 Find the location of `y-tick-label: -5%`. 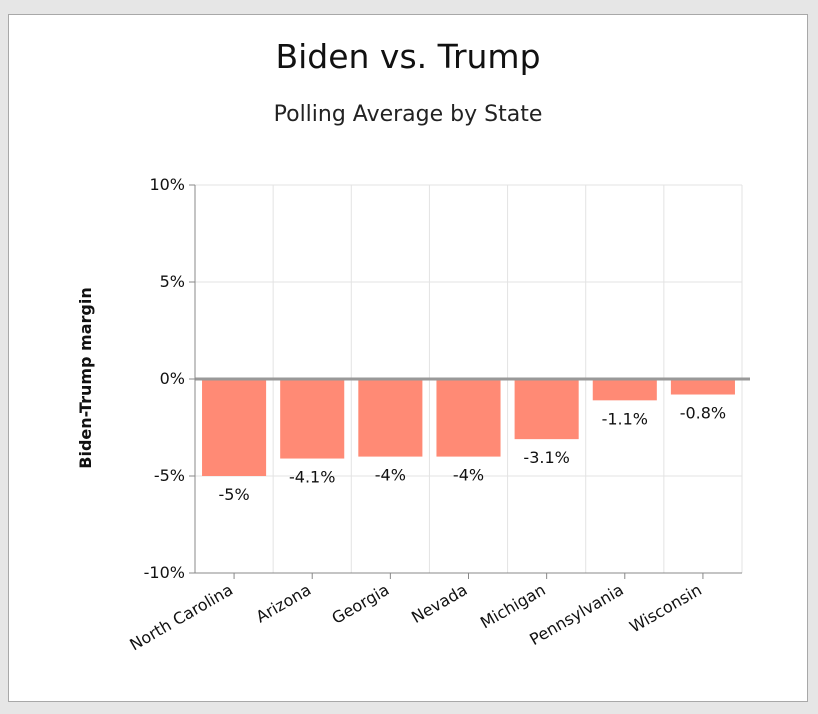

y-tick-label: -5% is located at coordinates (169, 475).